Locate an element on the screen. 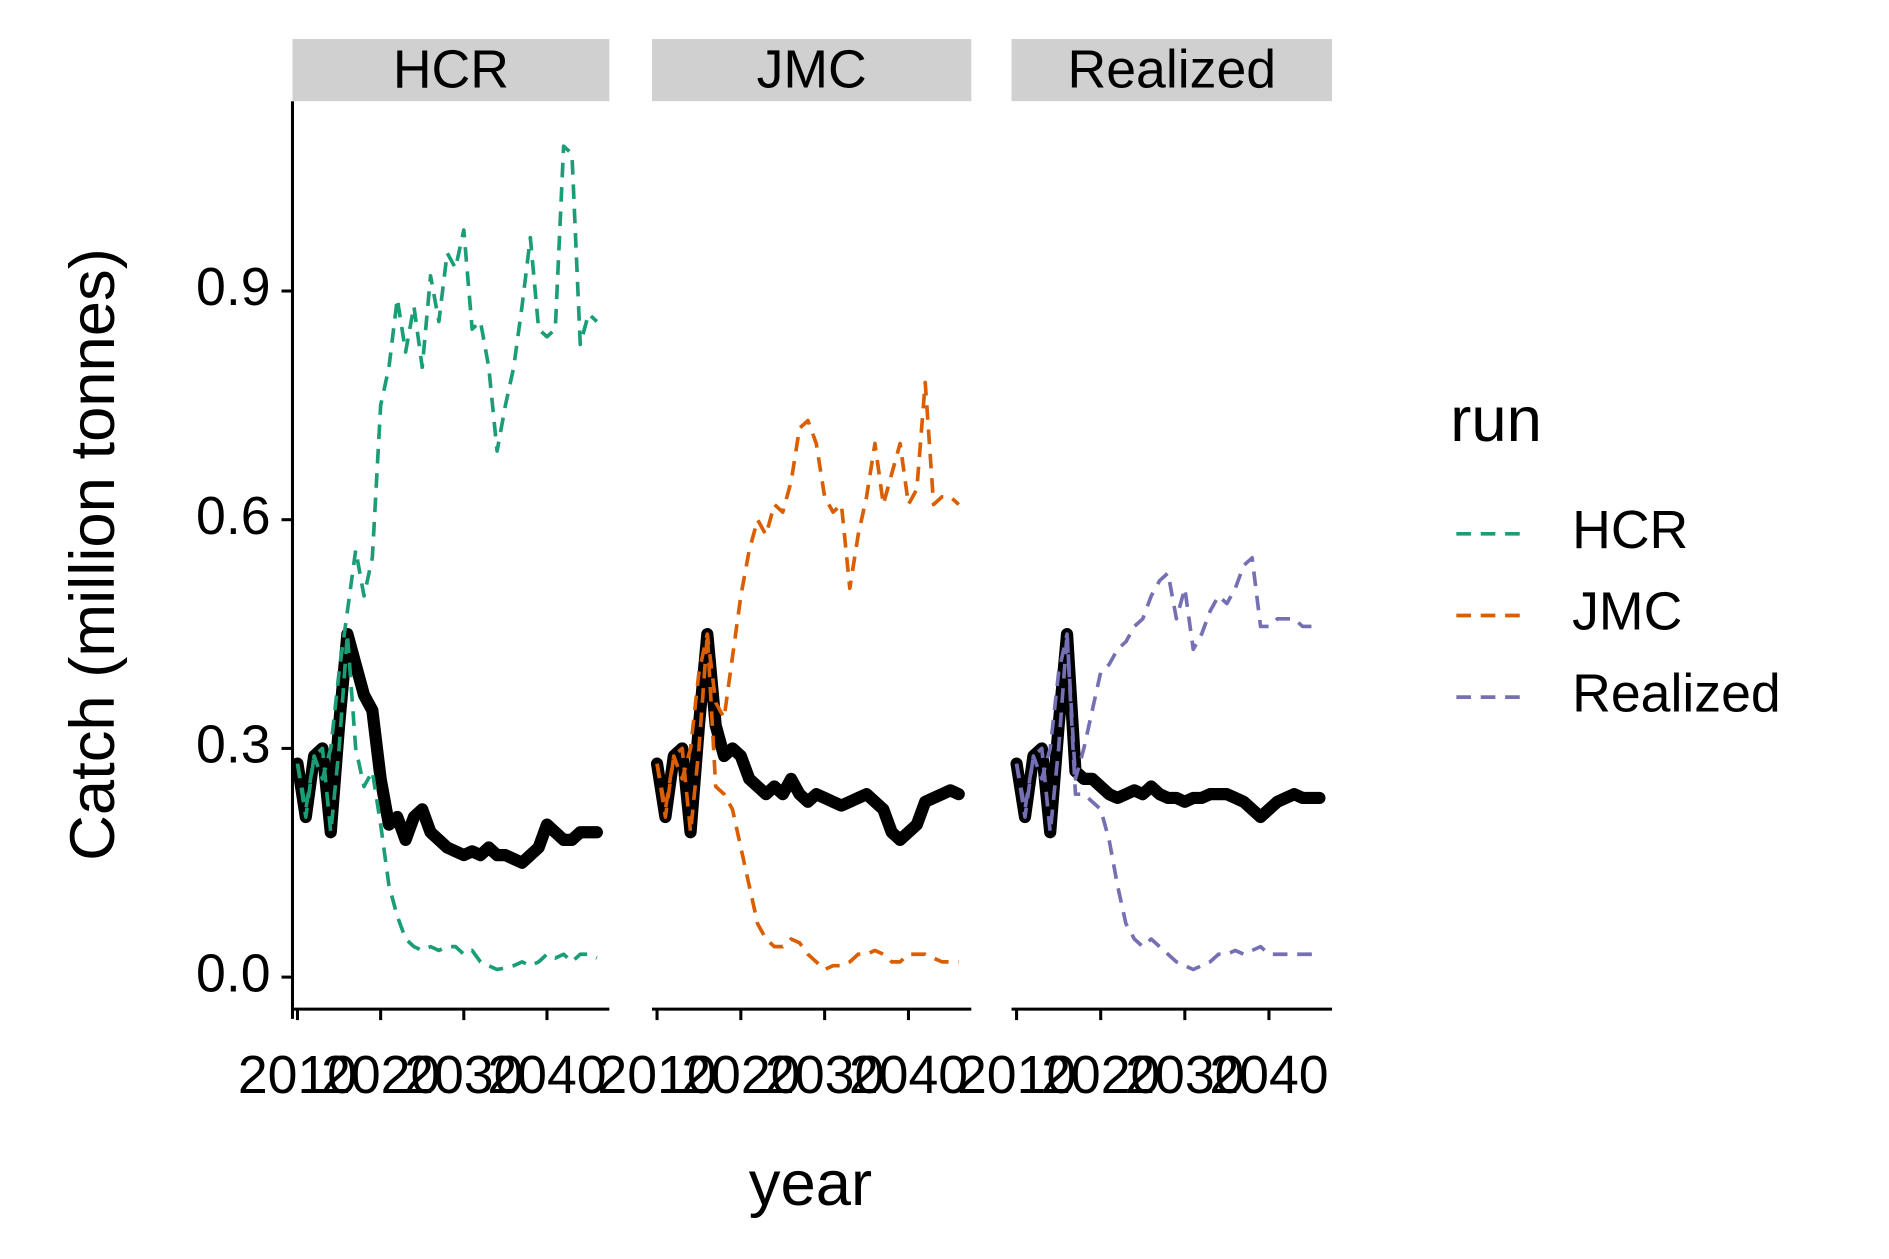 The height and width of the screenshot is (1259, 1889). strip-label: HCR is located at coordinates (451, 69).